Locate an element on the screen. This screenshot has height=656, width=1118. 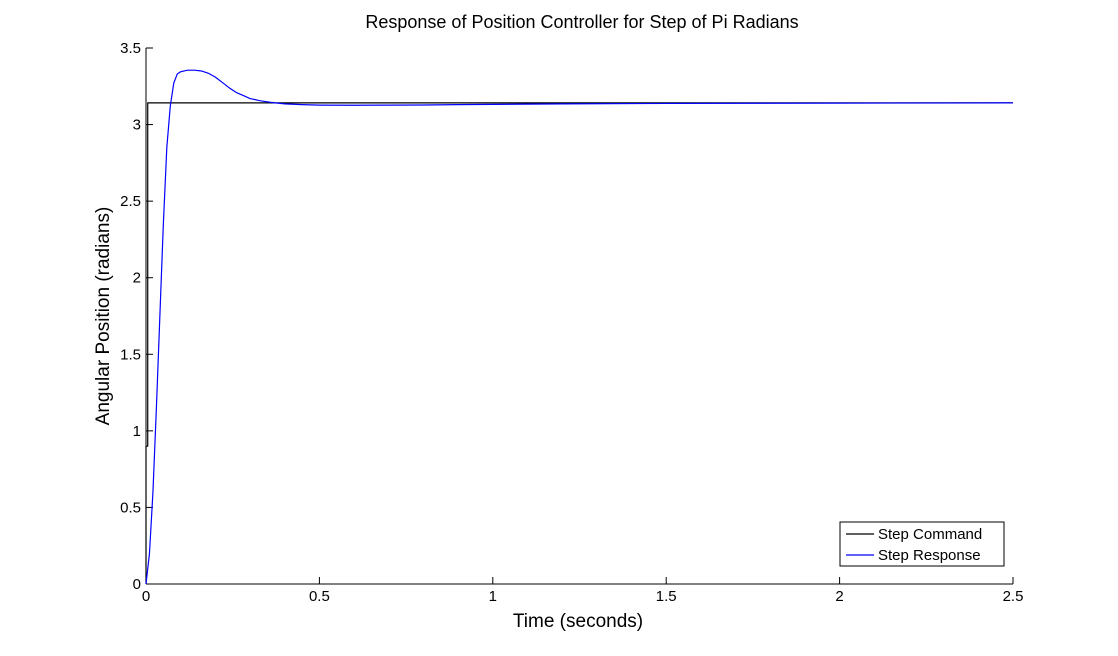
y-tick-label: 3 is located at coordinates (137, 125).